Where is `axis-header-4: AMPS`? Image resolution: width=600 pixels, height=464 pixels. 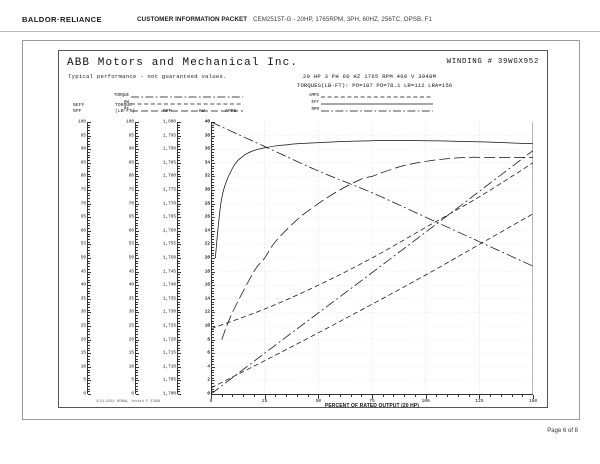 axis-header-4: AMPS is located at coordinates (231, 111).